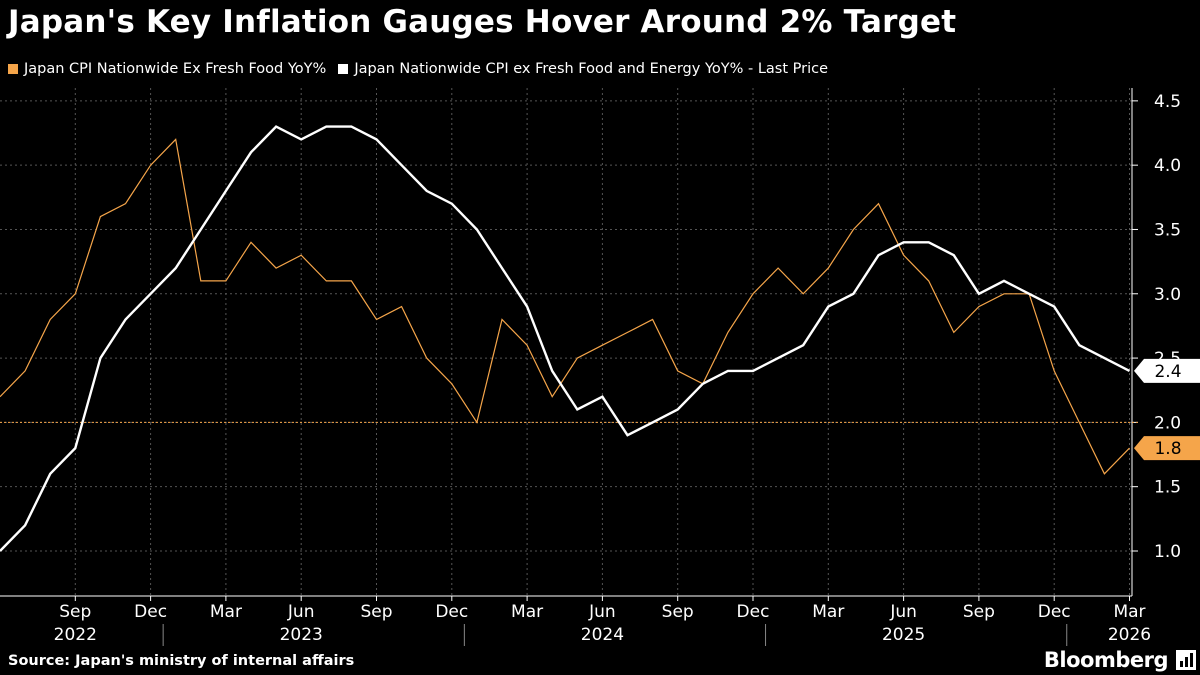 This screenshot has width=1200, height=675. I want to click on last-value-label-core-core: 2.4, so click(1167, 372).